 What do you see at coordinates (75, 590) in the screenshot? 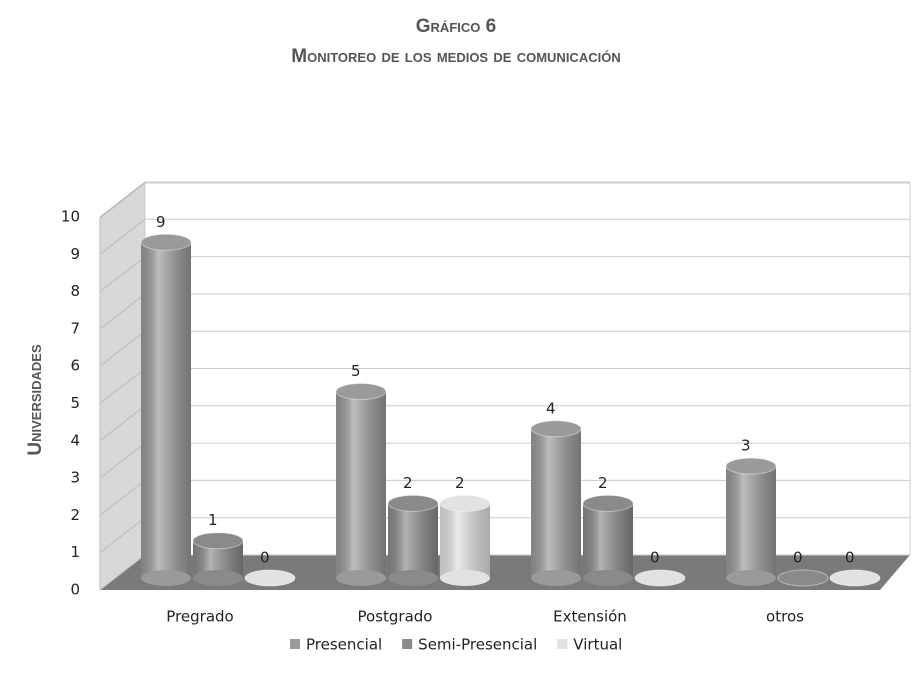
I see `y-tick-label: 0` at bounding box center [75, 590].